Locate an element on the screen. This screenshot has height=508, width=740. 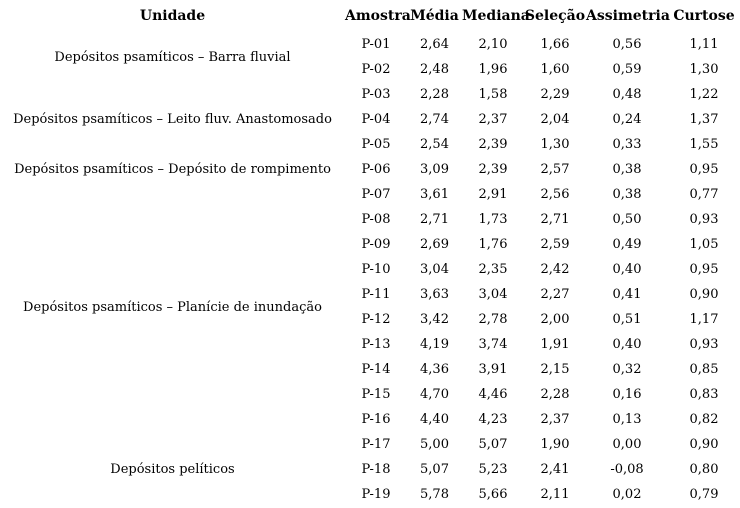
mediana-cell: 3,91 is located at coordinates (493, 369).